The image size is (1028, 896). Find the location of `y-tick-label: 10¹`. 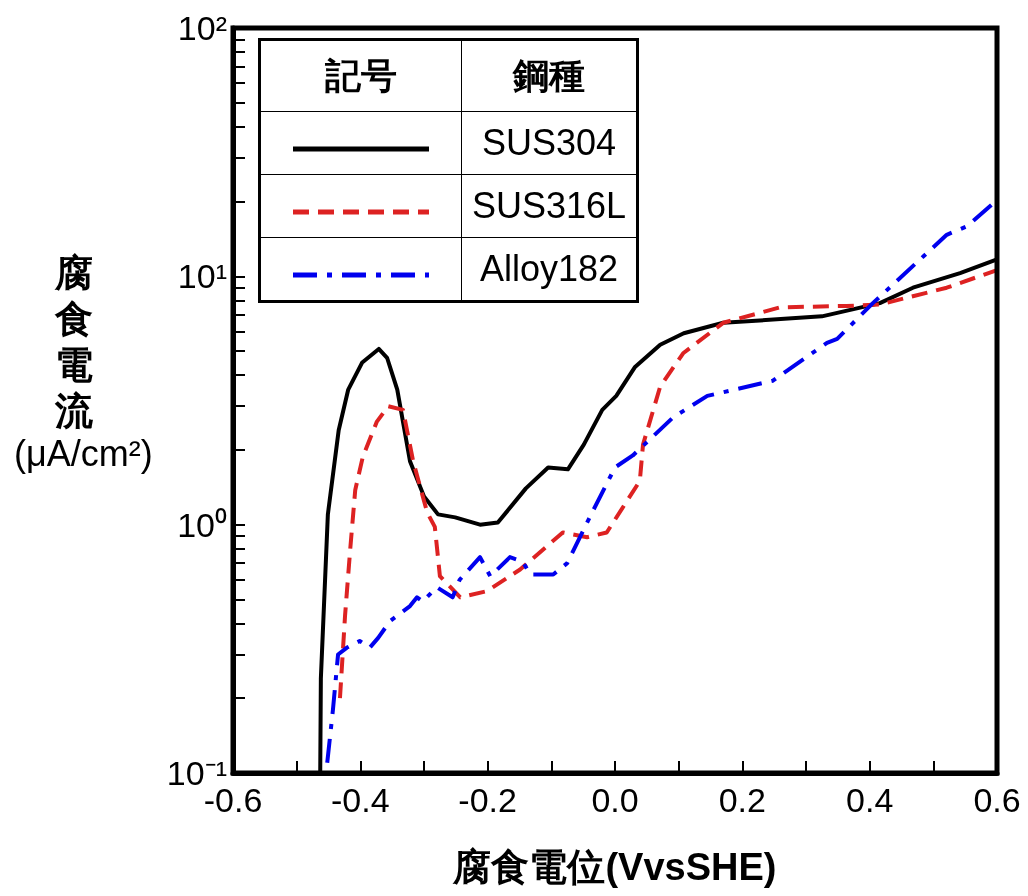

y-tick-label: 10¹ is located at coordinates (202, 276).